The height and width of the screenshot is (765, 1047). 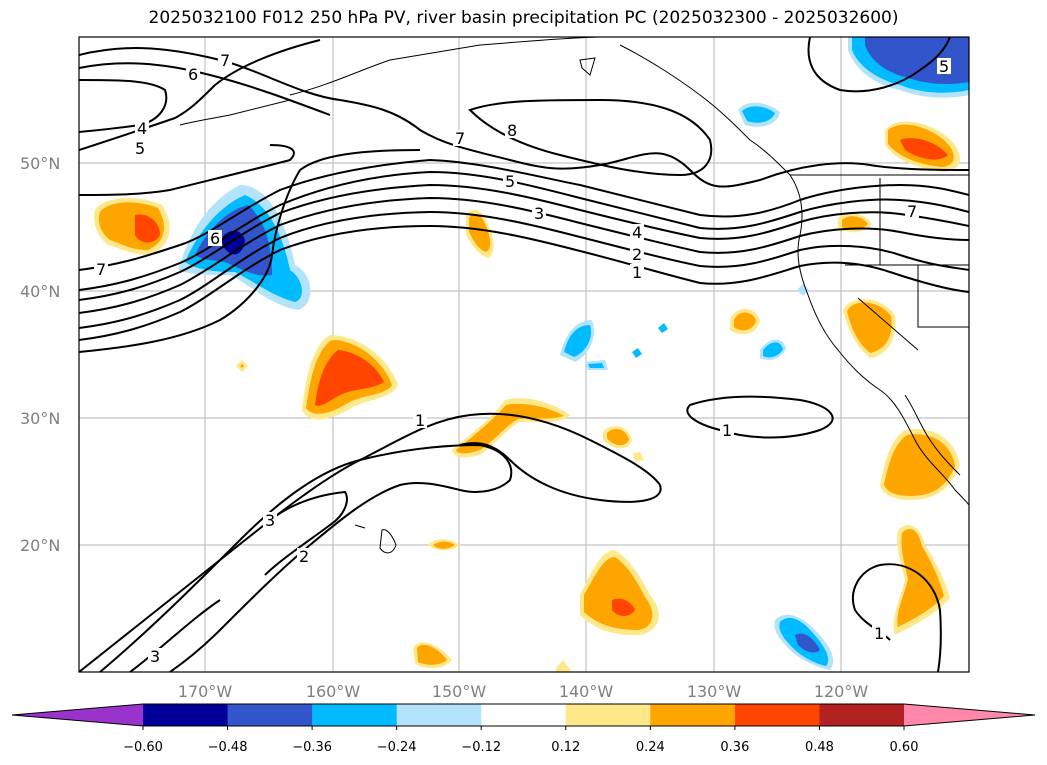 I want to click on pv-label-6b: 6, so click(x=215, y=238).